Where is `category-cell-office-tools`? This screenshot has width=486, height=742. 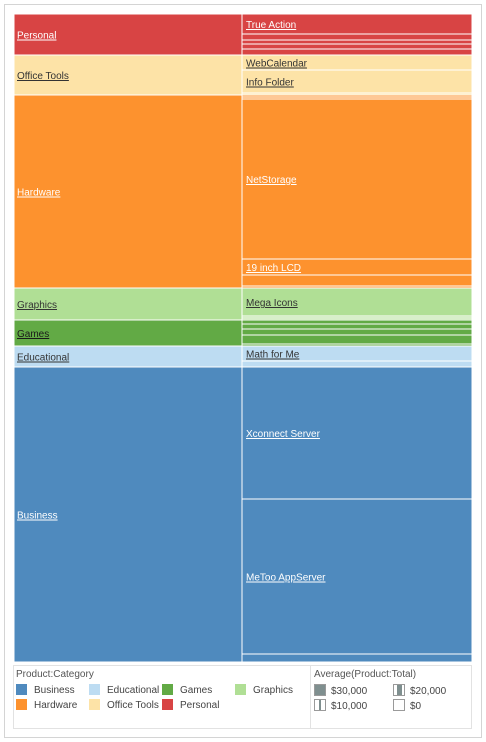
category-cell-office-tools is located at coordinates (128, 75).